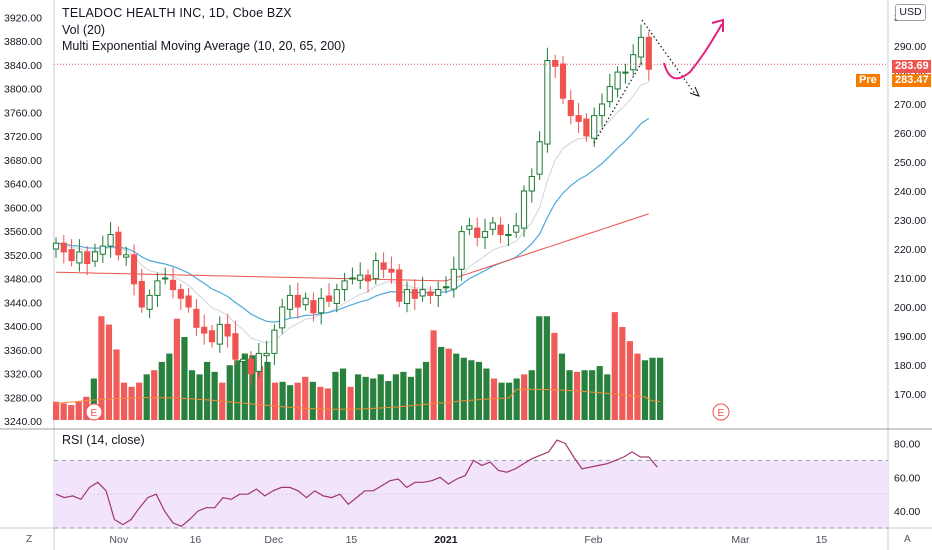  I want to click on left-axis-tick-label: 3400.00, so click(23, 327).